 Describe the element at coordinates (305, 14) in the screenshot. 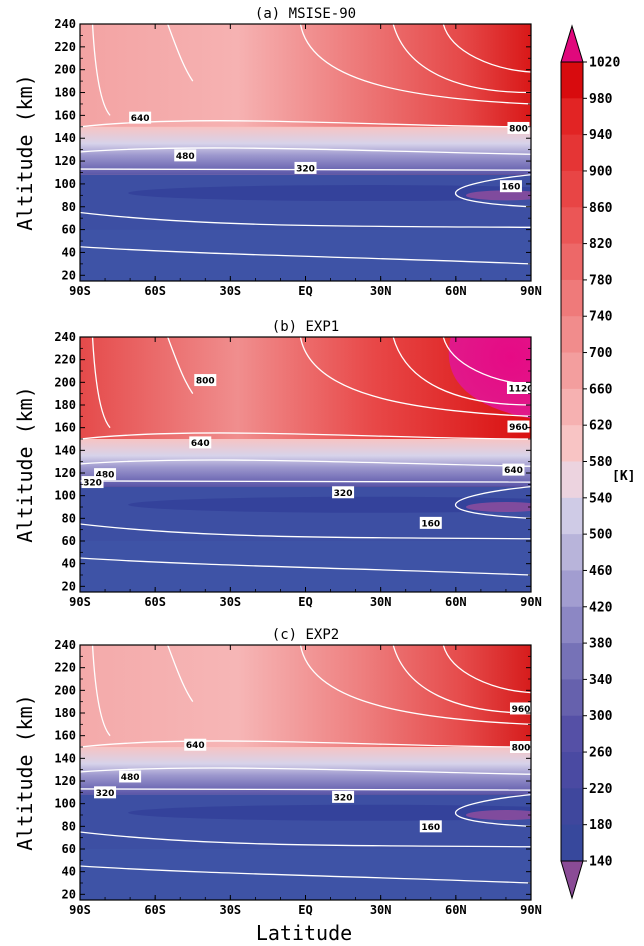

I see `panel-title: (a) MSISE-90` at that location.